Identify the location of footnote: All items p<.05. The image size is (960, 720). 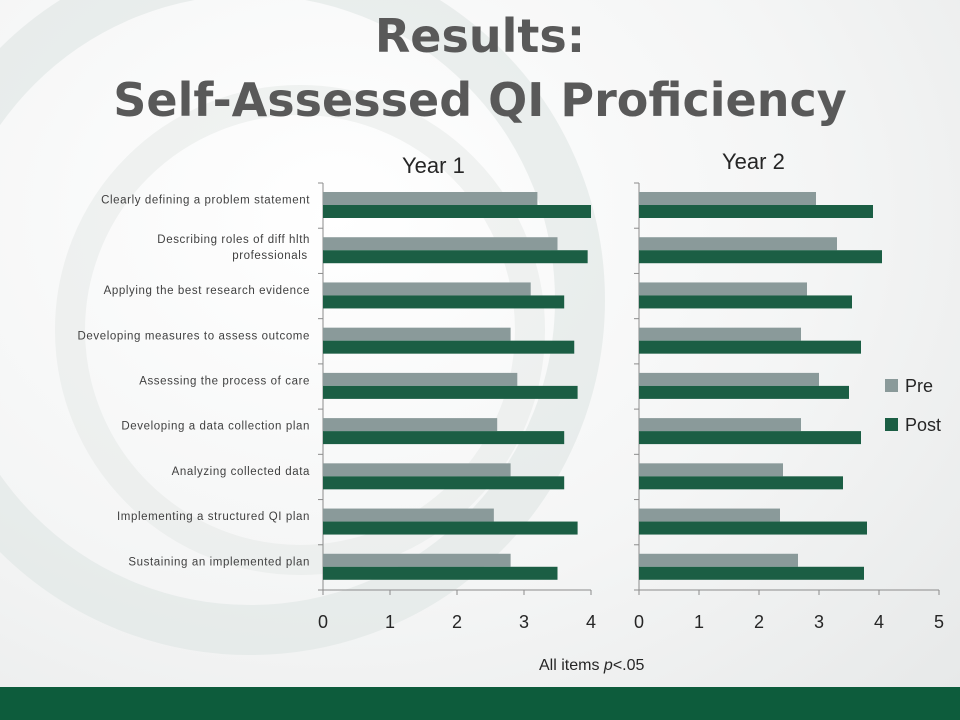
(591, 666).